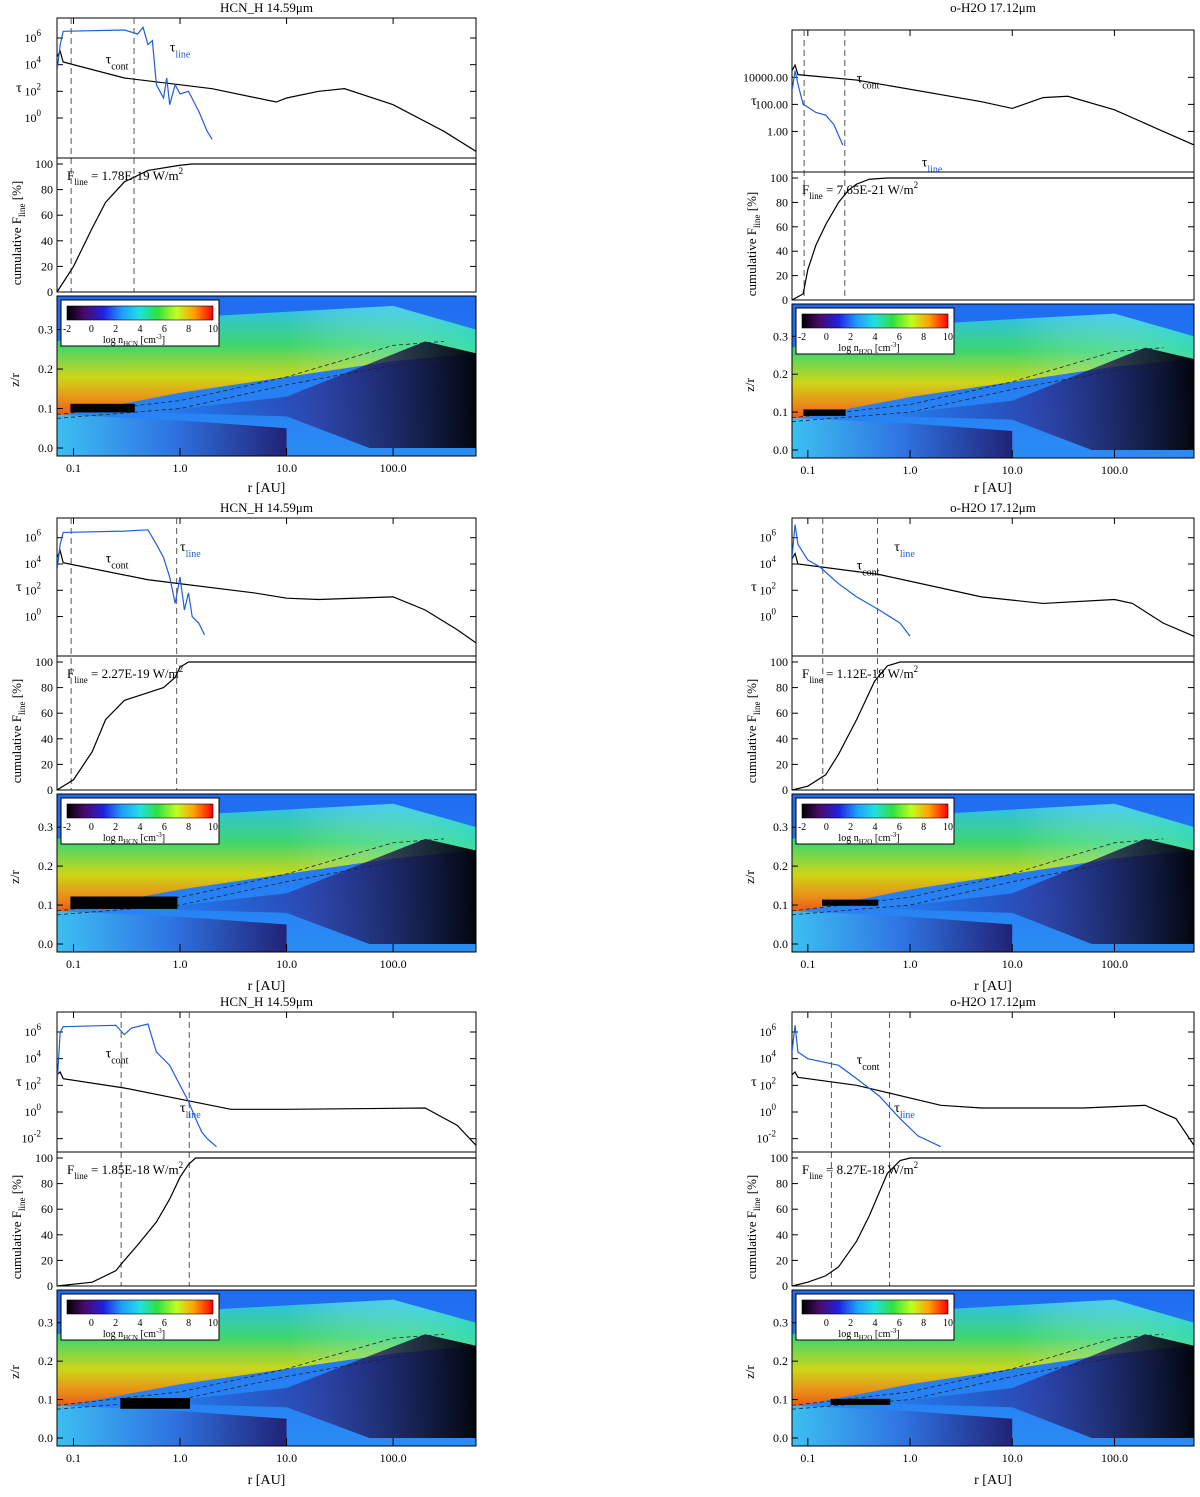 The height and width of the screenshot is (1497, 1200). I want to click on panel-title: HCN_H 14.59μm, so click(266, 507).